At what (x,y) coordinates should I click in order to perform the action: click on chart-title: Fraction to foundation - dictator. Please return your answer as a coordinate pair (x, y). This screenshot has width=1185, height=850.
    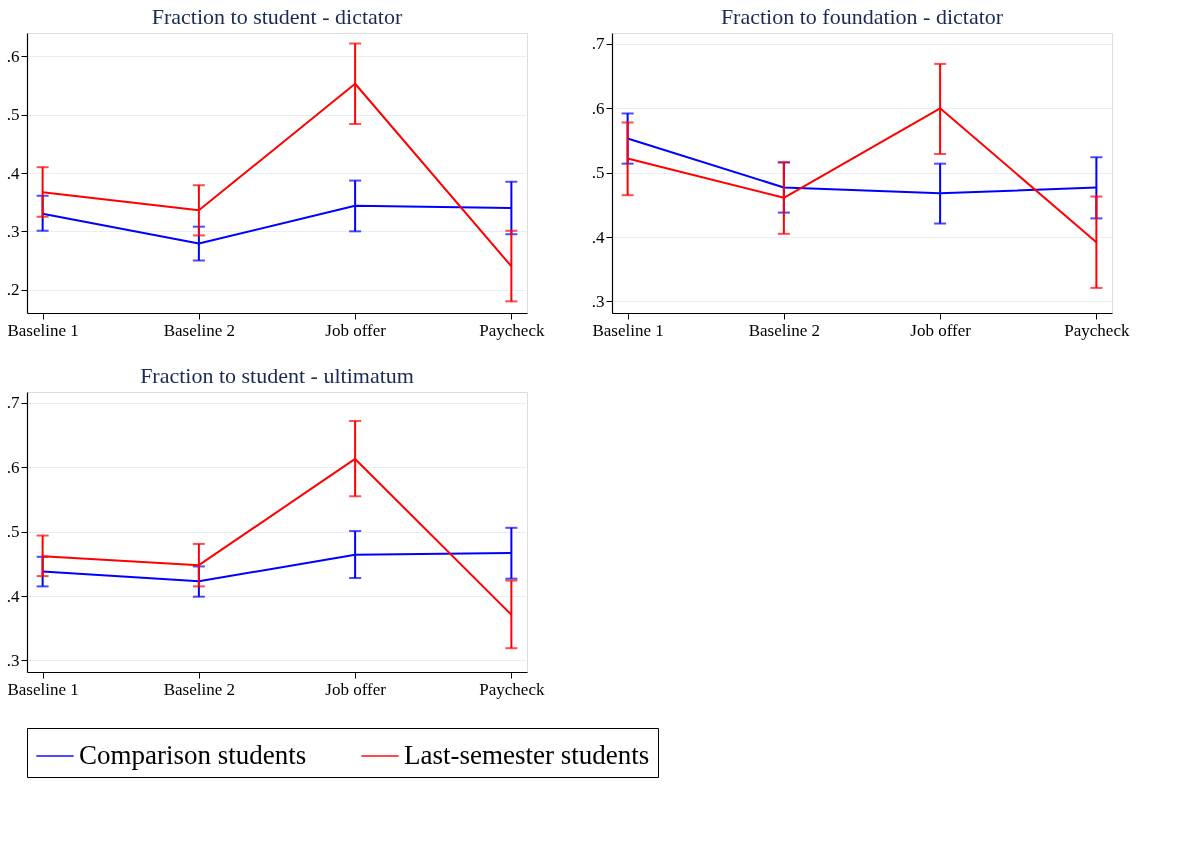
    Looking at the image, I should click on (862, 16).